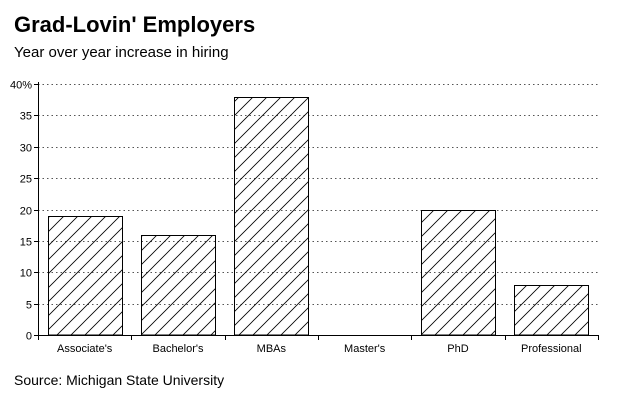 The image size is (630, 400). I want to click on x-category-label: Master's, so click(365, 349).